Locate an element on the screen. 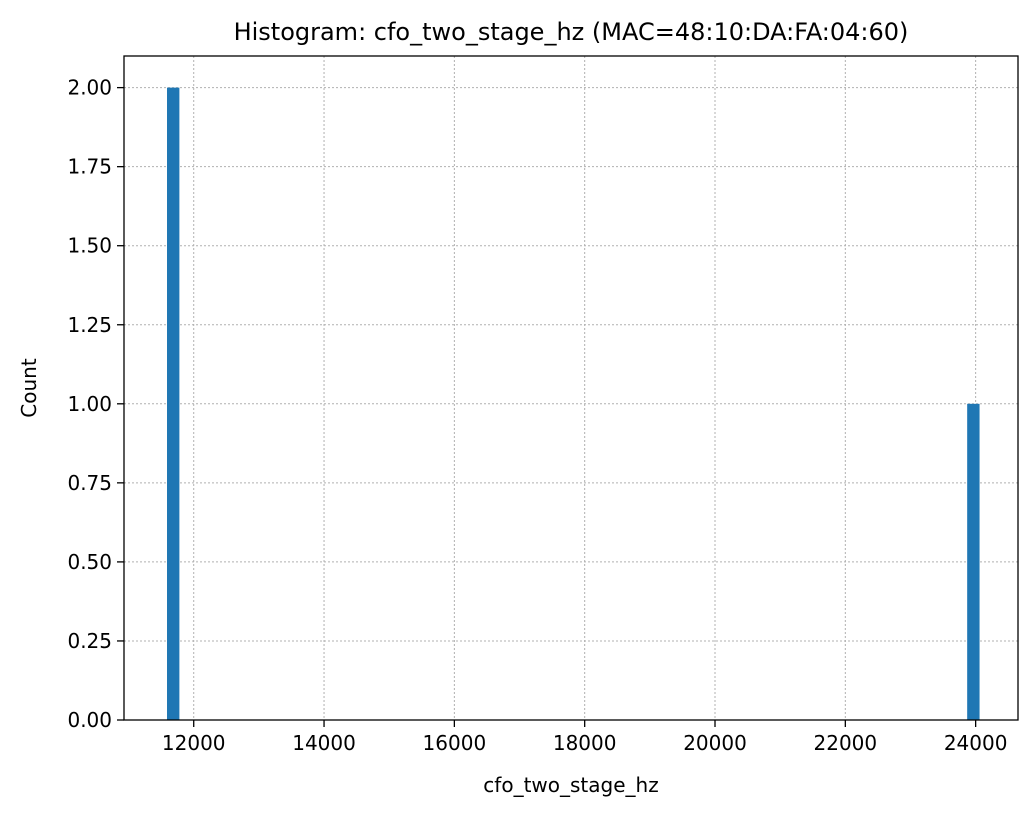 This screenshot has height=815, width=1035. x-tick-label: 24000 is located at coordinates (976, 743).